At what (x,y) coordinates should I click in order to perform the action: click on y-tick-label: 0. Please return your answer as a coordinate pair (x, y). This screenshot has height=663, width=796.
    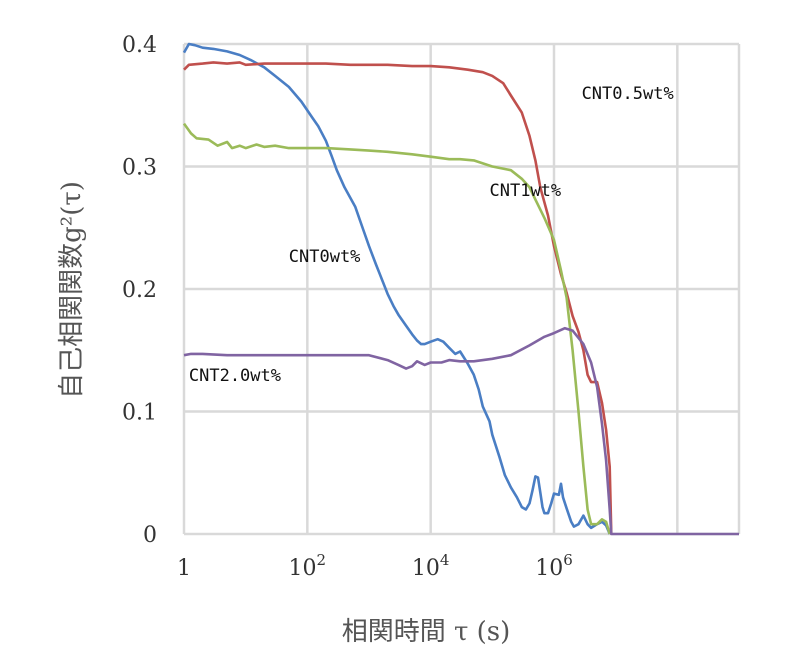
    Looking at the image, I should click on (150, 535).